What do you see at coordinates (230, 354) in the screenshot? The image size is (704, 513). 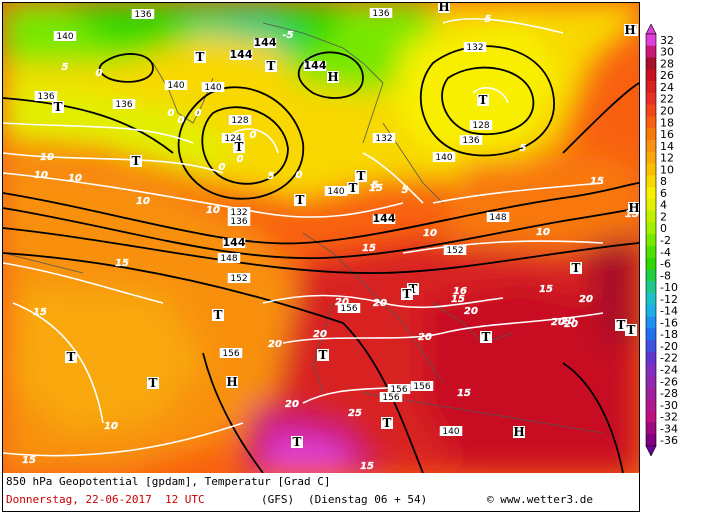 I see `pressure-label: 156` at bounding box center [230, 354].